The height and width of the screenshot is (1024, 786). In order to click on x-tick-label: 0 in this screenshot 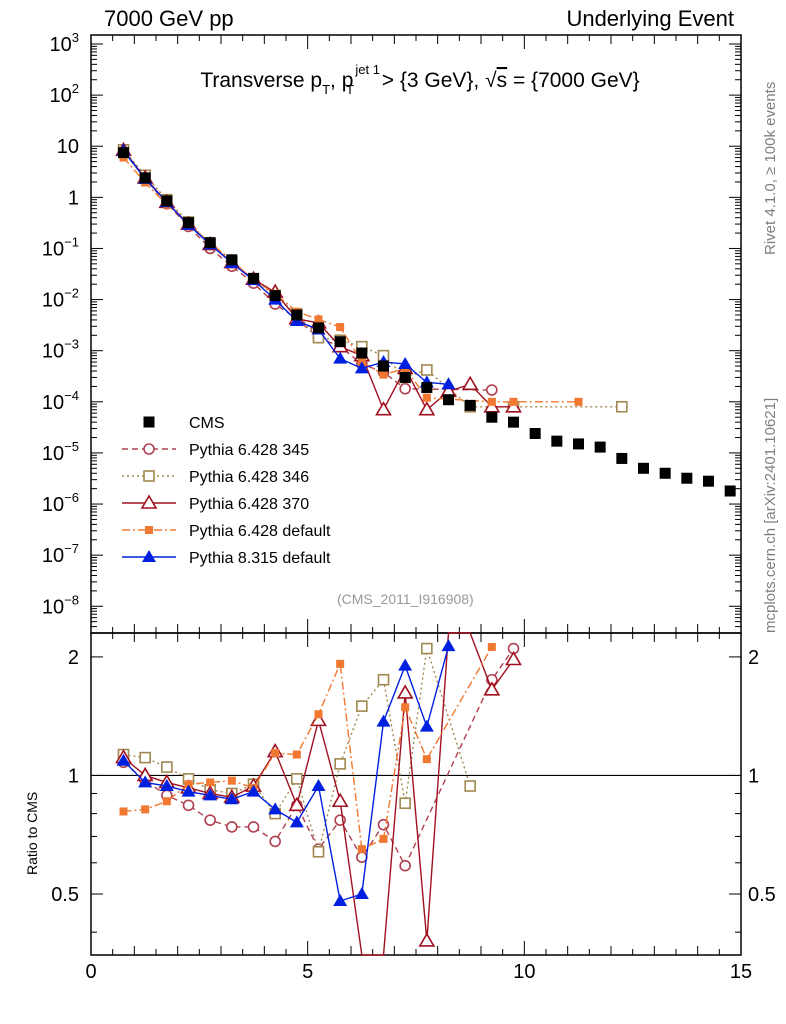, I will do `click(90, 972)`.